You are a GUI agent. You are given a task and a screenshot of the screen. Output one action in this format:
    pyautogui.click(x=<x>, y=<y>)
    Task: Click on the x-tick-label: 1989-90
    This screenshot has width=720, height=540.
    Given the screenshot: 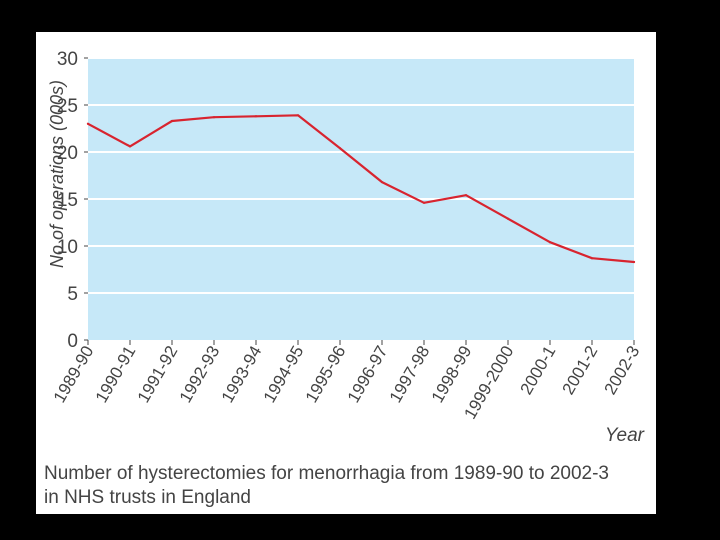 What is the action you would take?
    pyautogui.click(x=74, y=375)
    